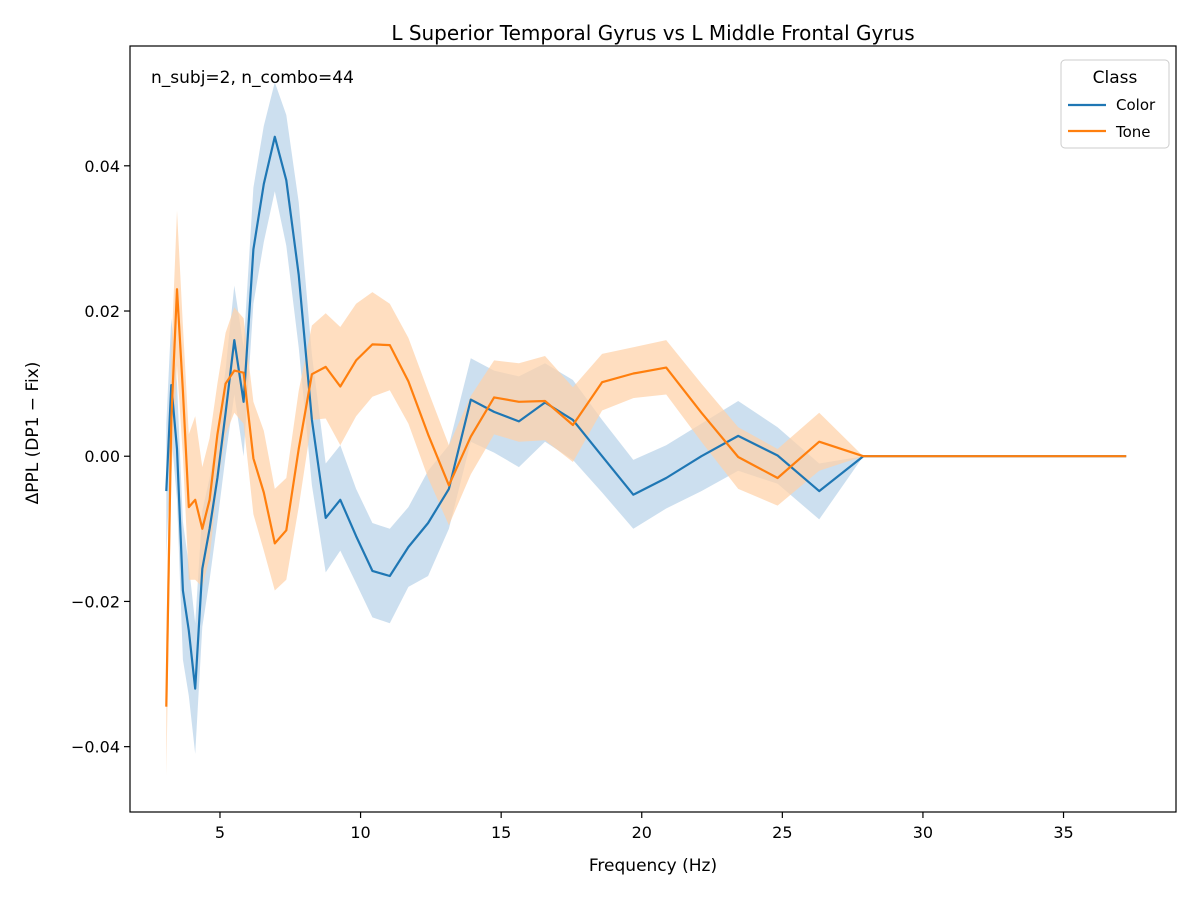 The height and width of the screenshot is (900, 1200). I want to click on y-tick-label: −0.04, so click(95, 747).